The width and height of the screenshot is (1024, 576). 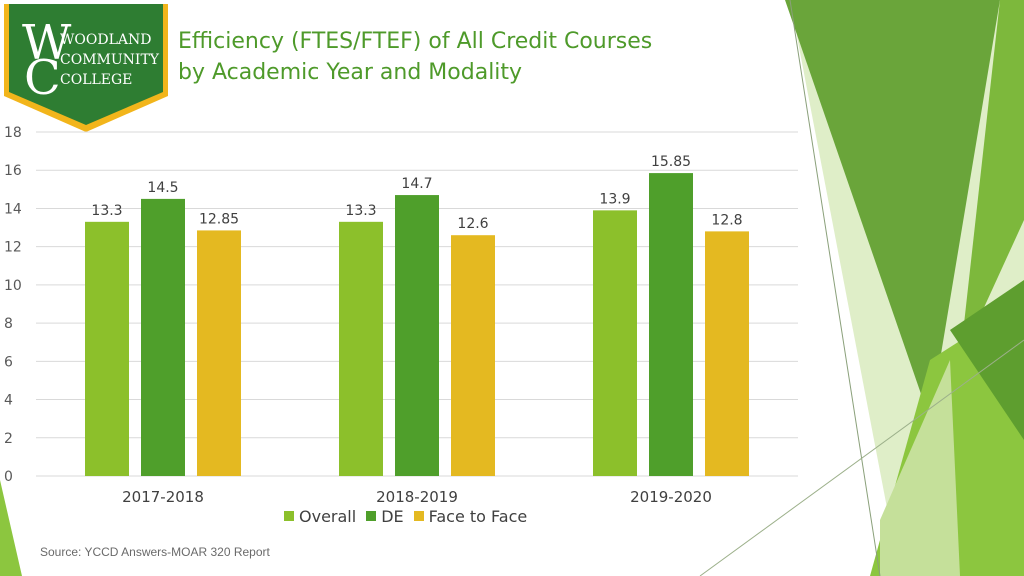 I want to click on logo-w-mark: W, so click(x=47, y=43).